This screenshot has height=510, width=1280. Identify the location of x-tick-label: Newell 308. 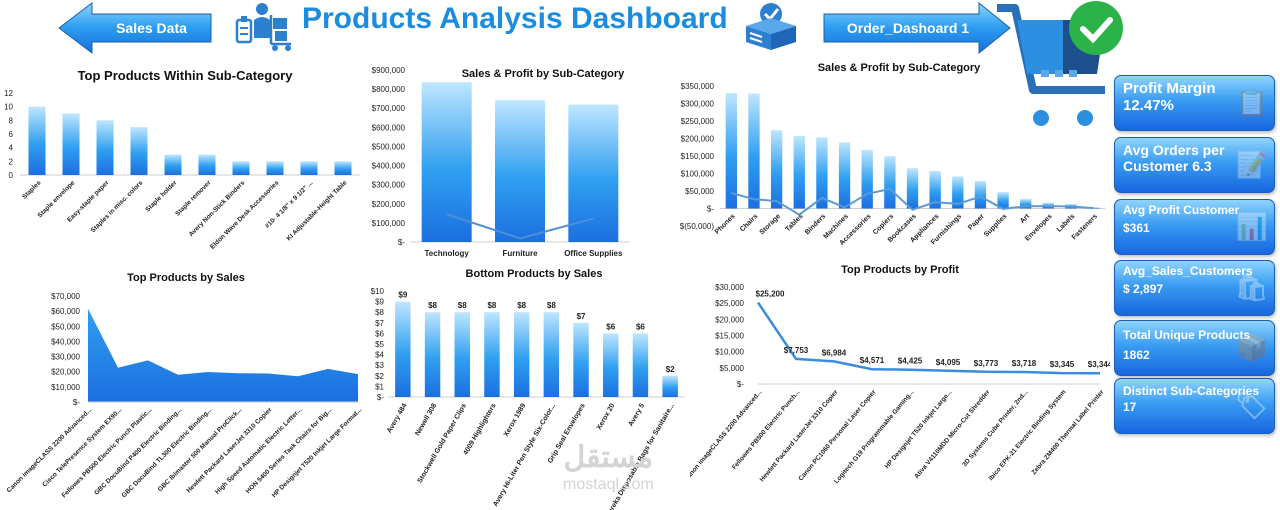
(426, 419).